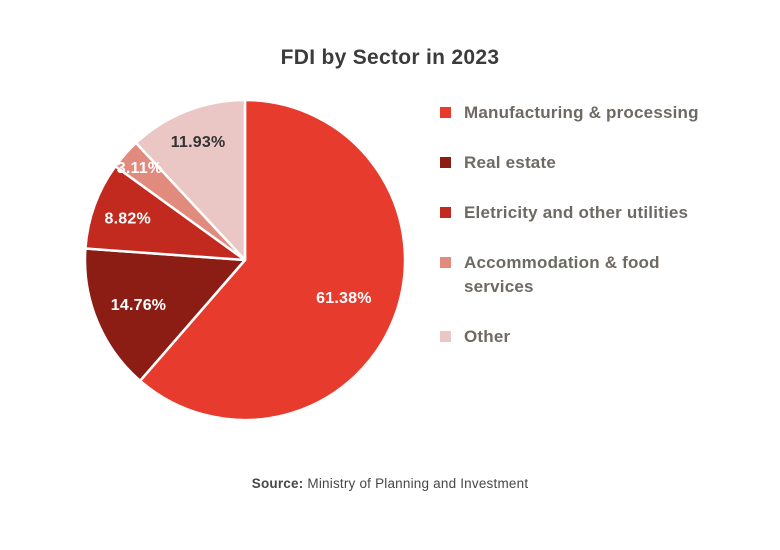 Image resolution: width=780 pixels, height=550 pixels. I want to click on legend-item-label: Real estate, so click(510, 162).